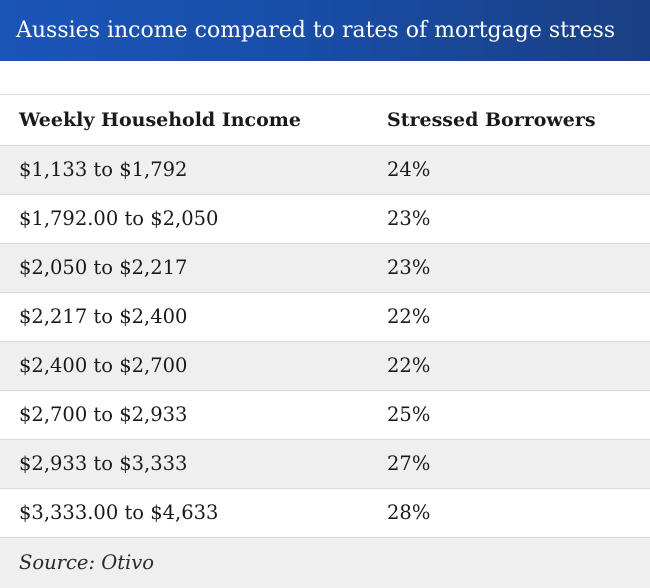  Describe the element at coordinates (184, 415) in the screenshot. I see `income-cell: $2,700 to $2,933` at that location.